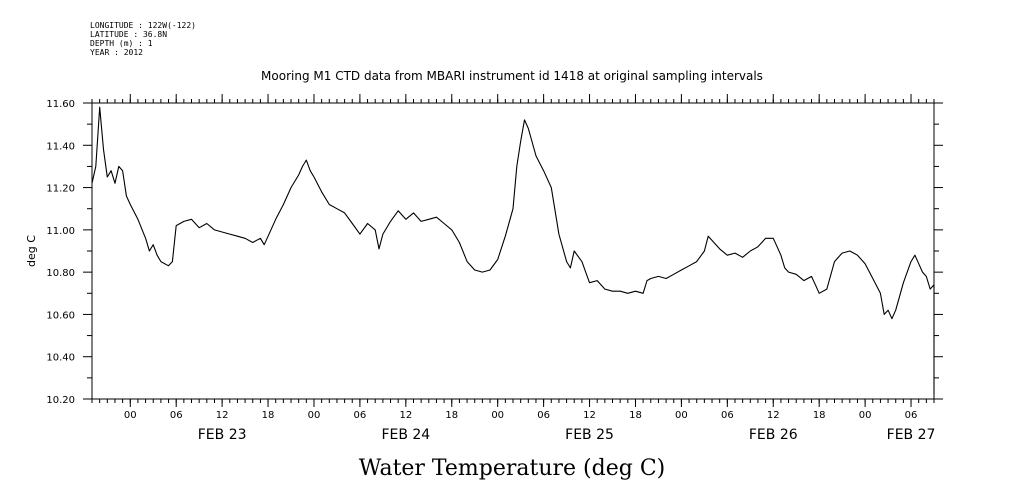 The height and width of the screenshot is (504, 1009). I want to click on y-tick-label: 11.00, so click(60, 231).